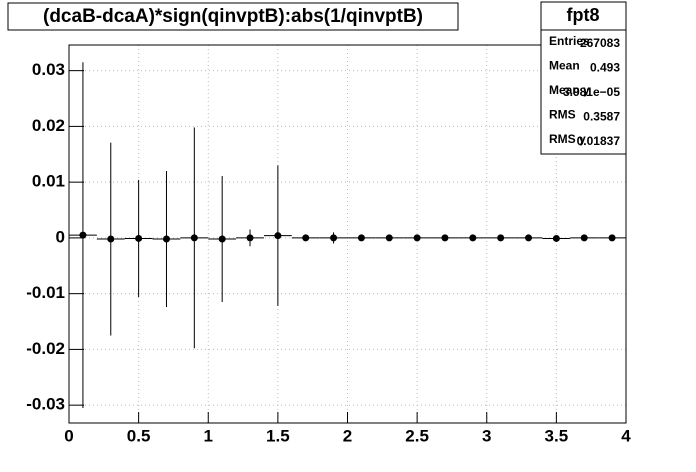  Describe the element at coordinates (208, 435) in the screenshot. I see `x-tick-label: 1` at that location.